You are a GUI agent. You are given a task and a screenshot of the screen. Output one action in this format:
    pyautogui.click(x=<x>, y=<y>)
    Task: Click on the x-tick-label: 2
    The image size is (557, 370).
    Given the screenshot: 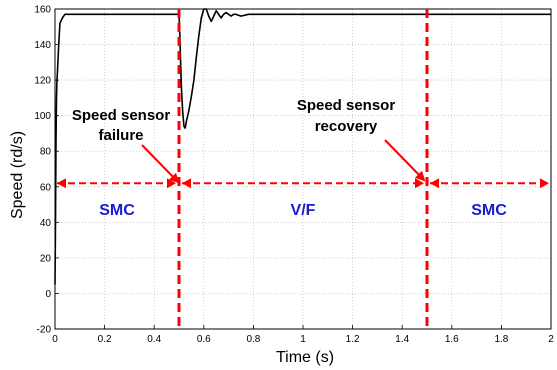 What is the action you would take?
    pyautogui.click(x=551, y=339)
    